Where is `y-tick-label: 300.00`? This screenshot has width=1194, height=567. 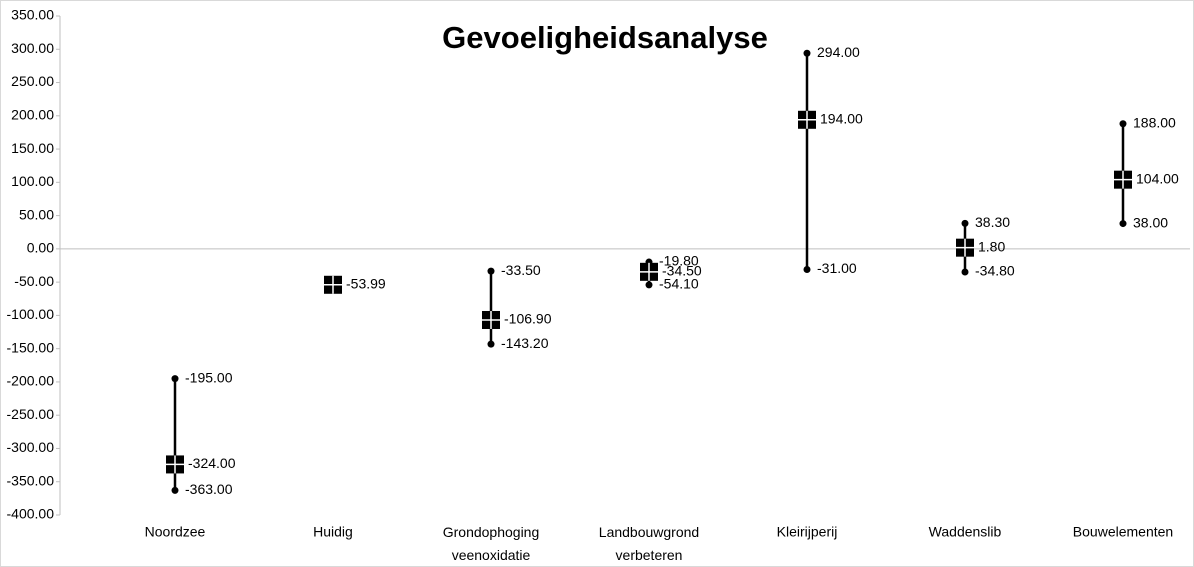
y-tick-label: 300.00 is located at coordinates (32, 48).